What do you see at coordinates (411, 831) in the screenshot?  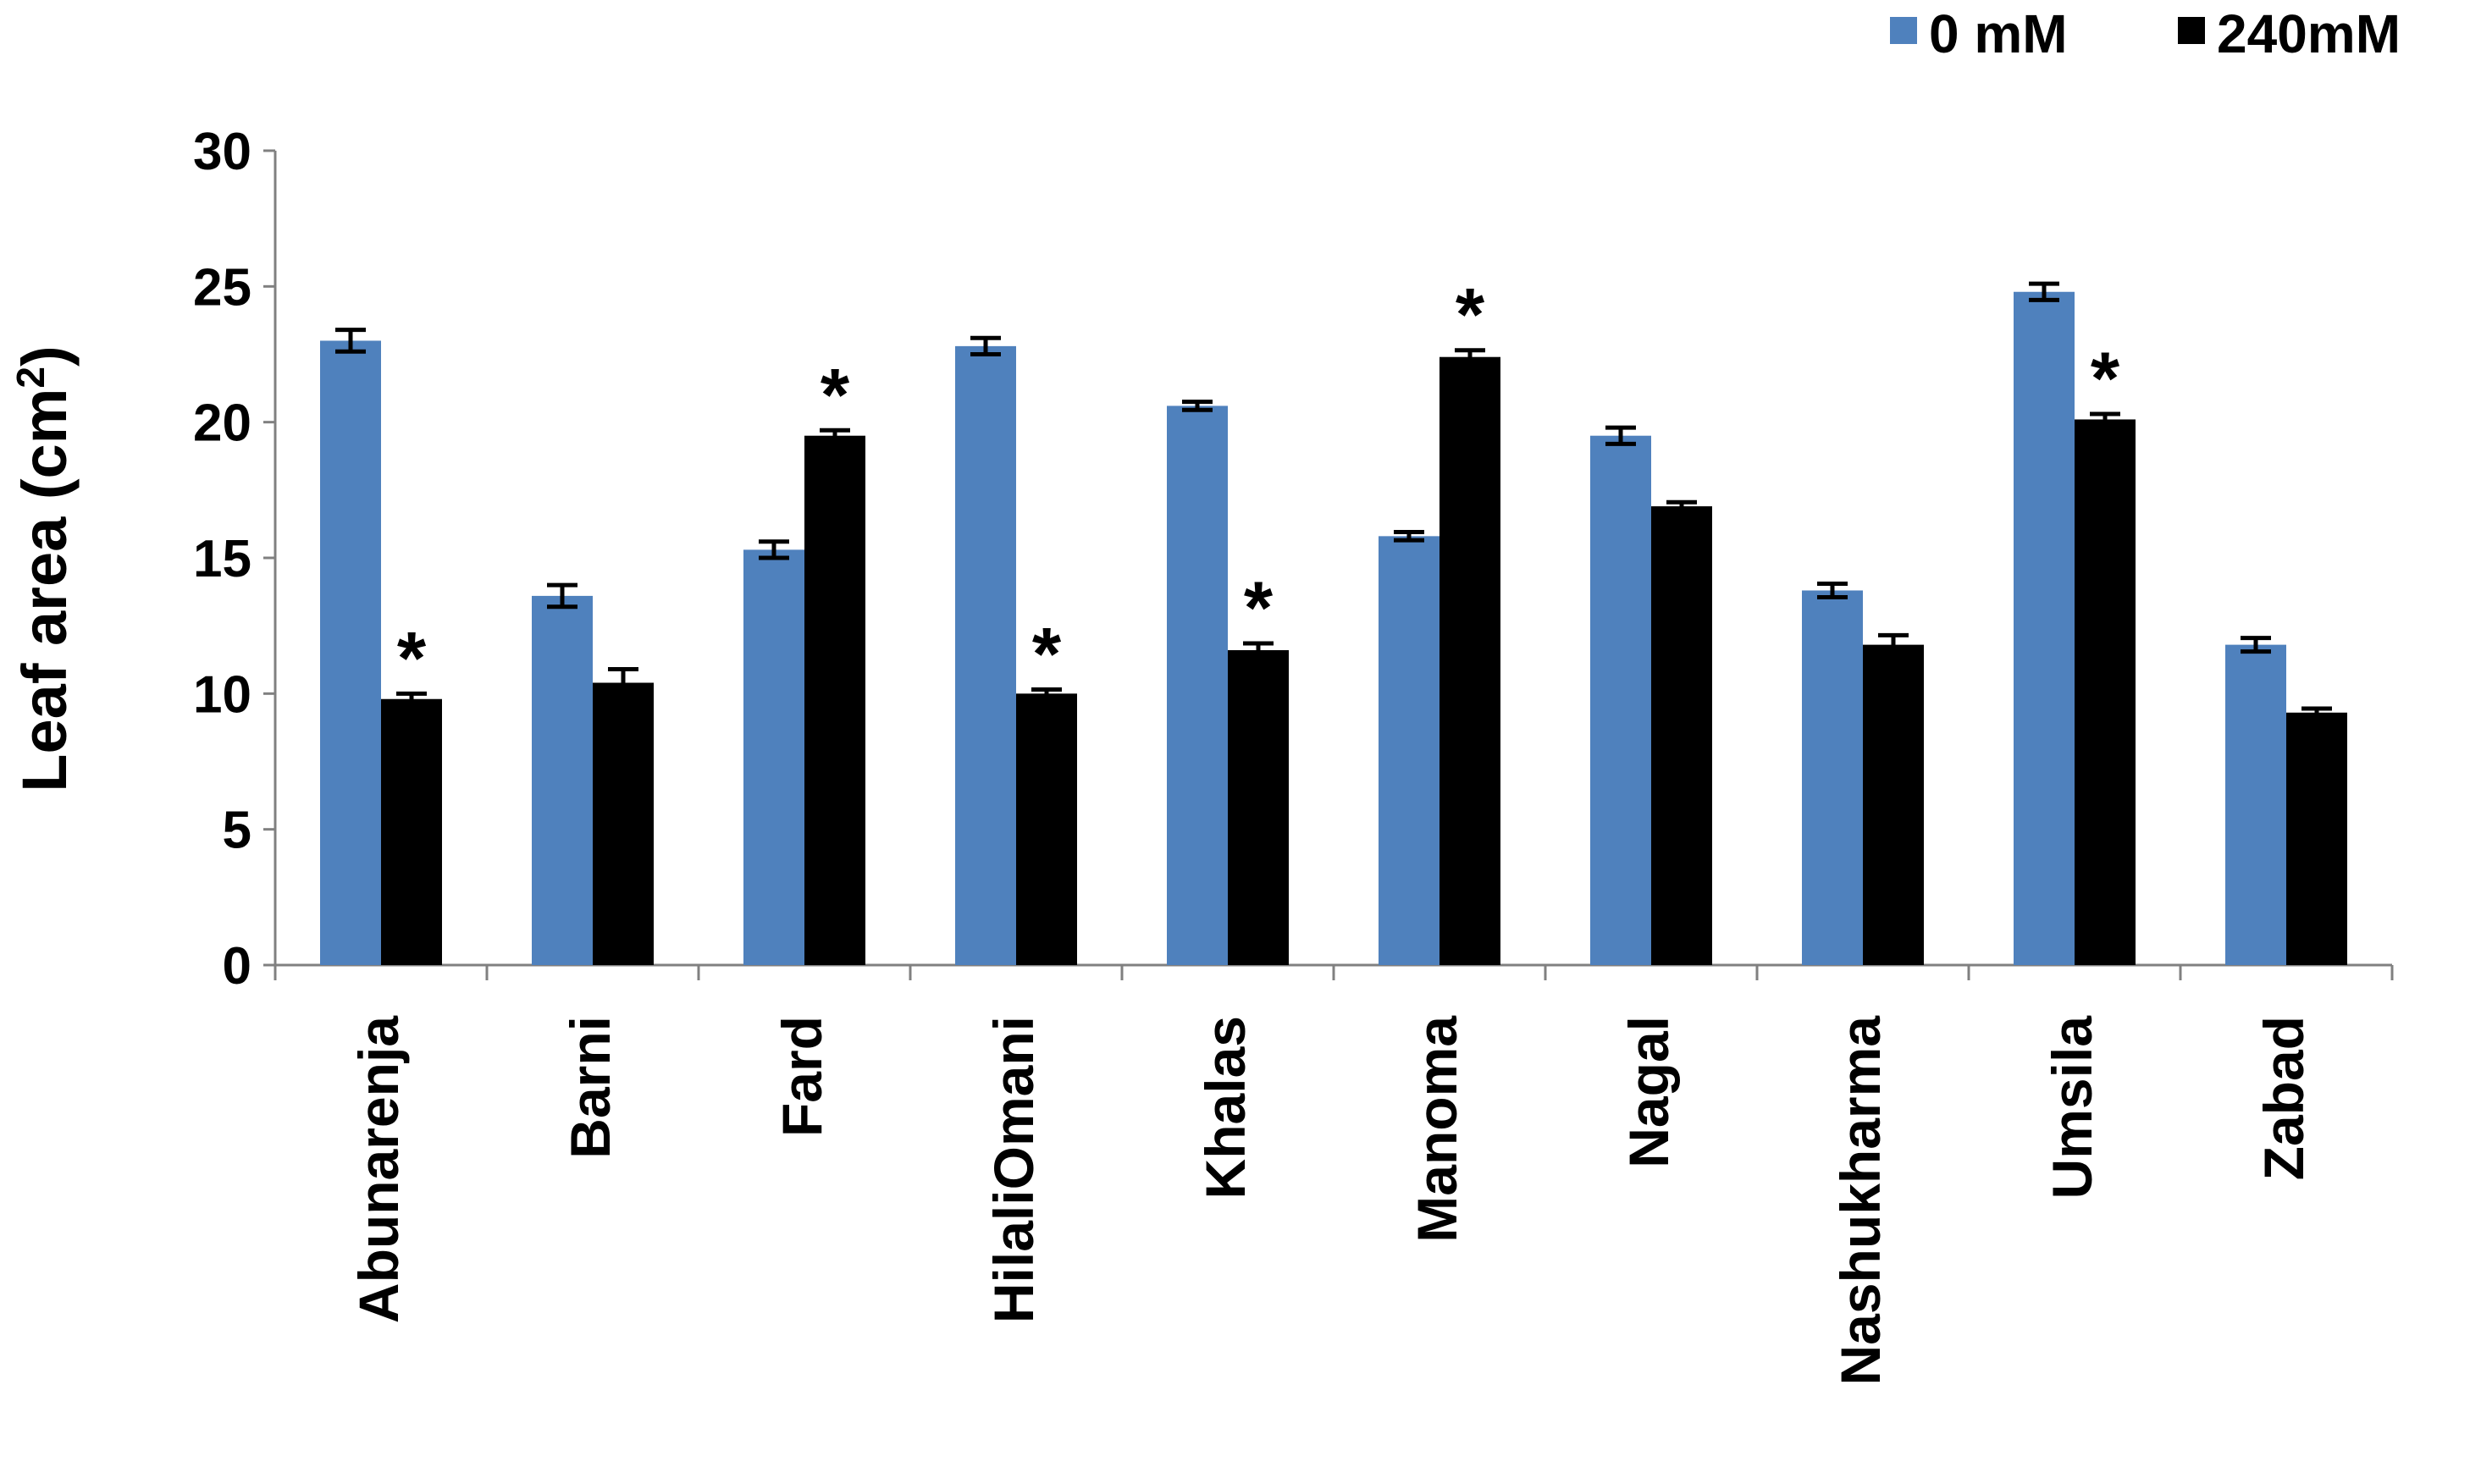 I see `bar-abunarenja-240mm` at bounding box center [411, 831].